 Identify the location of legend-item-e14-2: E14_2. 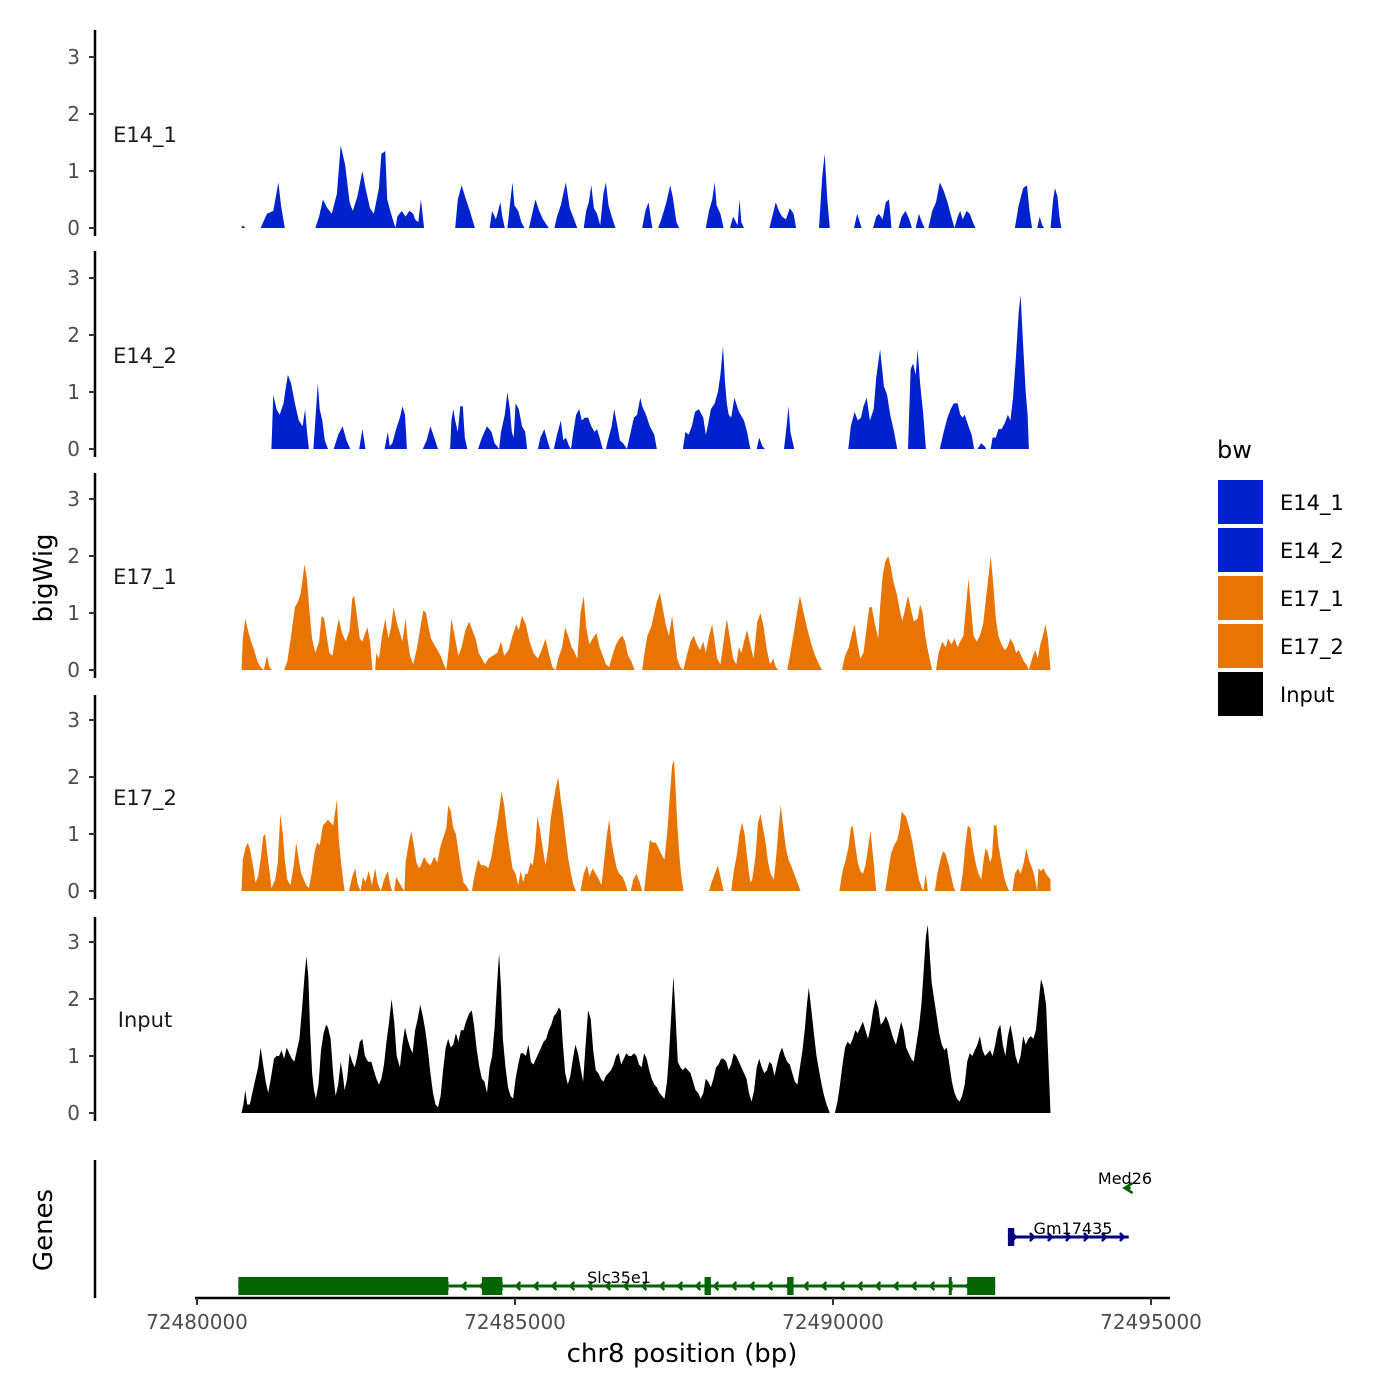
(1281, 550).